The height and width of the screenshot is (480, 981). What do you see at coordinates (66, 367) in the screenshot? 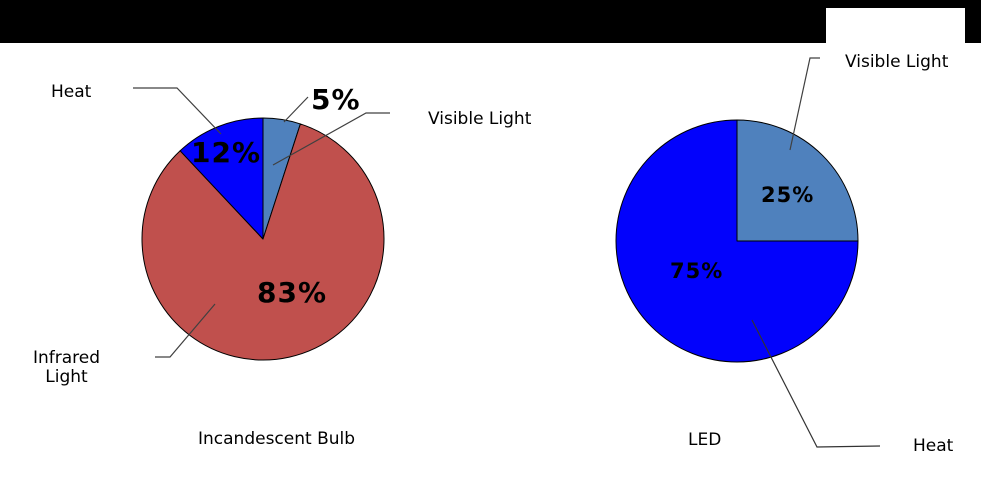
I see `label-infrared-light: Infrared Light` at bounding box center [66, 367].